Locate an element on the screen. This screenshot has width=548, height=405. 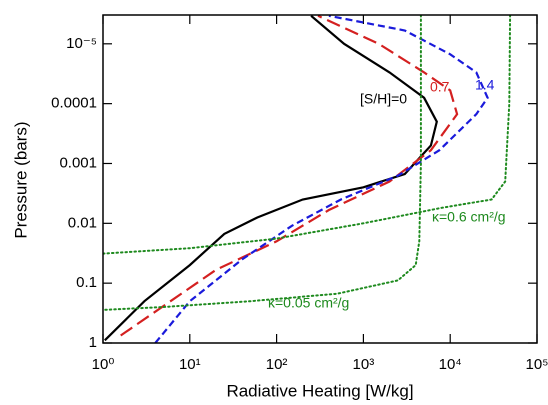
x-tick-label: 10⁴ is located at coordinates (450, 364).